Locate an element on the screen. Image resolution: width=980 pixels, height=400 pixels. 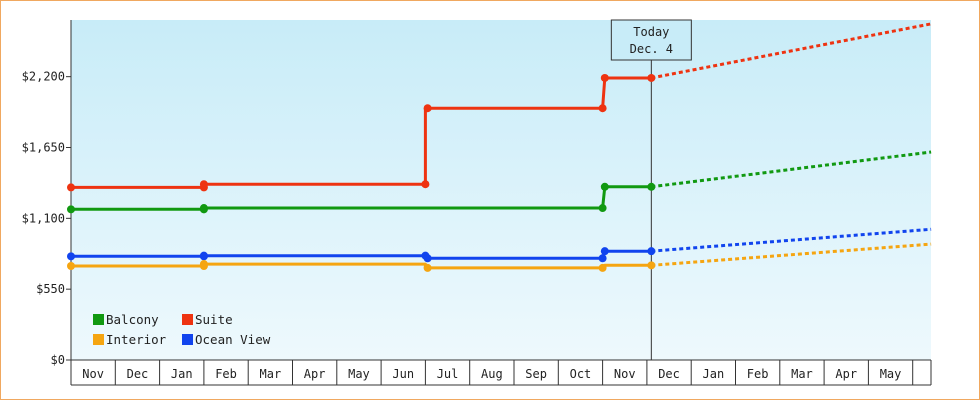
today-marker: Today Dec. 4 is located at coordinates (651, 189).